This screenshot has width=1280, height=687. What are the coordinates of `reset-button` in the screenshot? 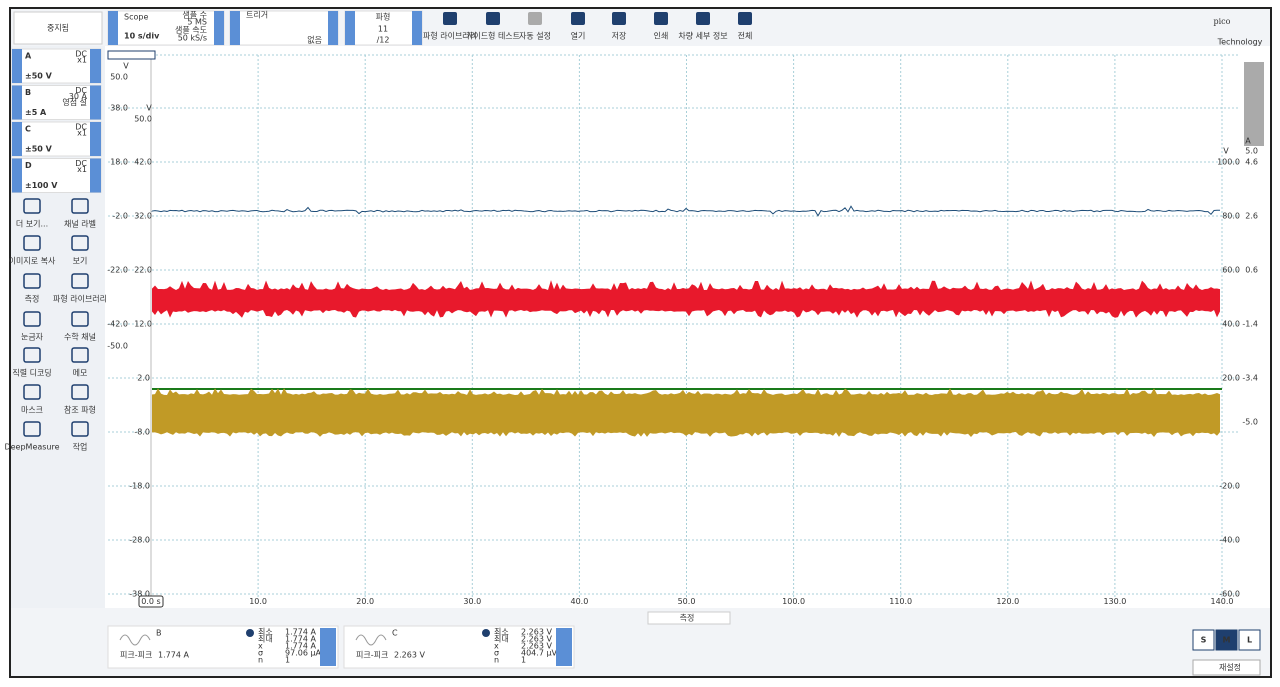 It's located at (1226, 667).